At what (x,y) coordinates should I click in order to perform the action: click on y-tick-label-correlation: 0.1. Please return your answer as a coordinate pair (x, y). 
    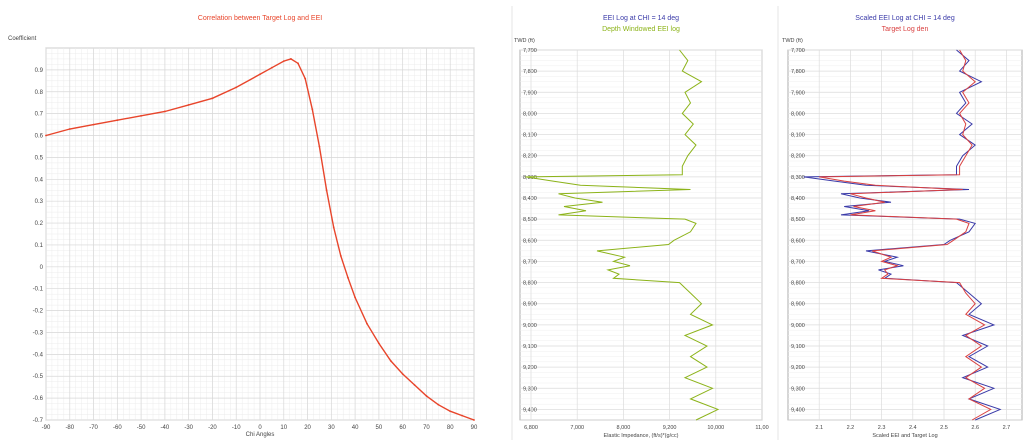
    Looking at the image, I should click on (39, 246).